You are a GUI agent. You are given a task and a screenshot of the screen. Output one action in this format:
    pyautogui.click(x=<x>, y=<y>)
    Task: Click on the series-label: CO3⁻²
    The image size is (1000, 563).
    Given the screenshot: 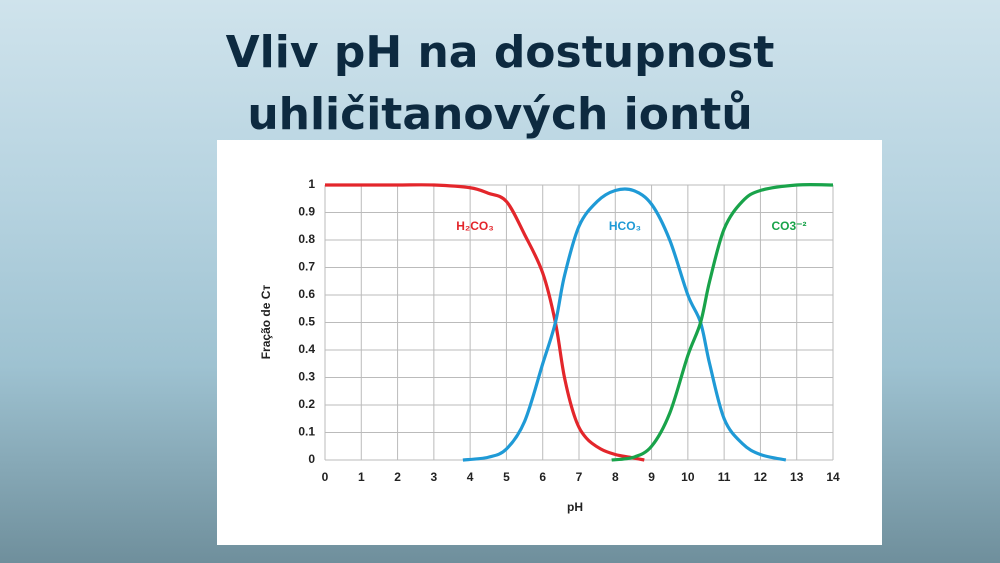 What is the action you would take?
    pyautogui.click(x=788, y=226)
    